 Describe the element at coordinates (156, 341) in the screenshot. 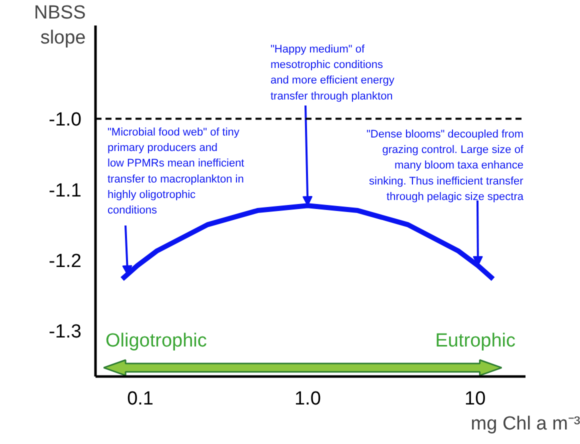

I see `annotation: Oligotrophic` at that location.